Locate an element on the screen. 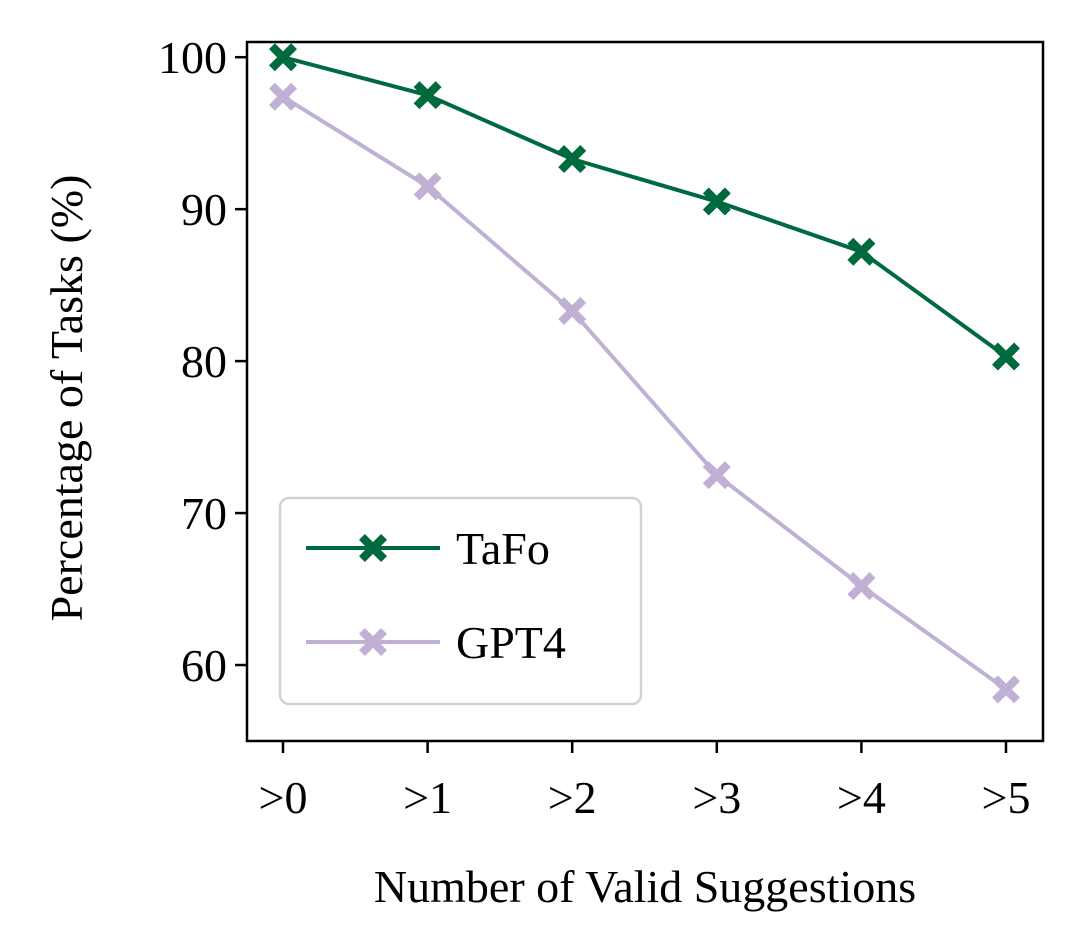  legend: TaFo GPT4 is located at coordinates (460, 601).